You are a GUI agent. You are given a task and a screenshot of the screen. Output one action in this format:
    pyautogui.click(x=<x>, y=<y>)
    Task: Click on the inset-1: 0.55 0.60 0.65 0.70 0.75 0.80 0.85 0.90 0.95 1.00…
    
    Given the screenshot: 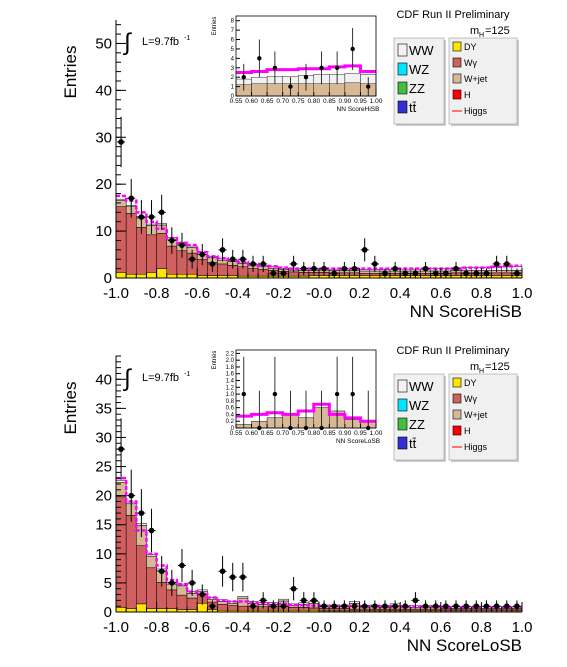 What is the action you would take?
    pyautogui.click(x=297, y=64)
    